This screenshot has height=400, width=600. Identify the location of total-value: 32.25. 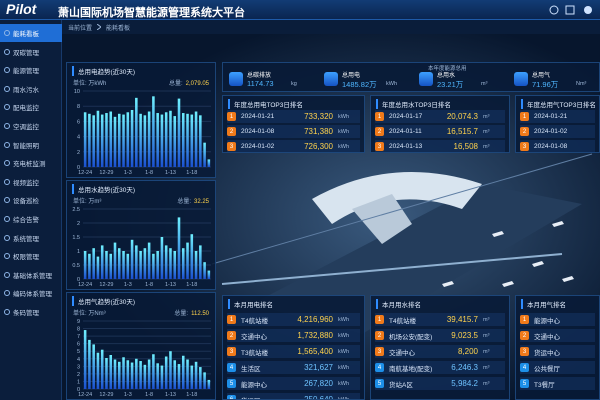
(201, 202).